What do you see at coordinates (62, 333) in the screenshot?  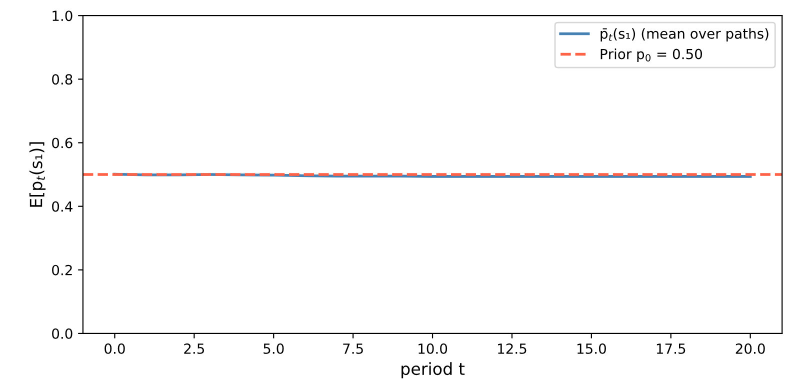 I see `y-tick-label: 0.0` at bounding box center [62, 333].